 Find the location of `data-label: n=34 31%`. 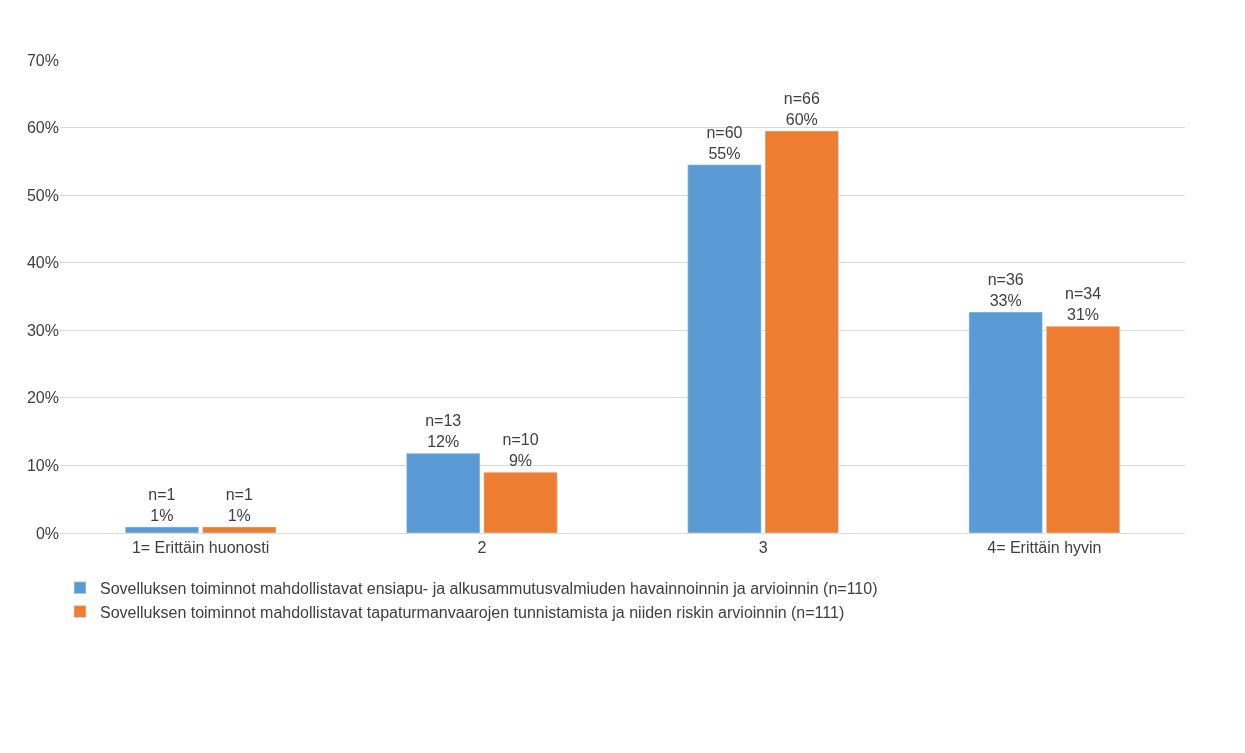

data-label: n=34 31% is located at coordinates (1083, 304).